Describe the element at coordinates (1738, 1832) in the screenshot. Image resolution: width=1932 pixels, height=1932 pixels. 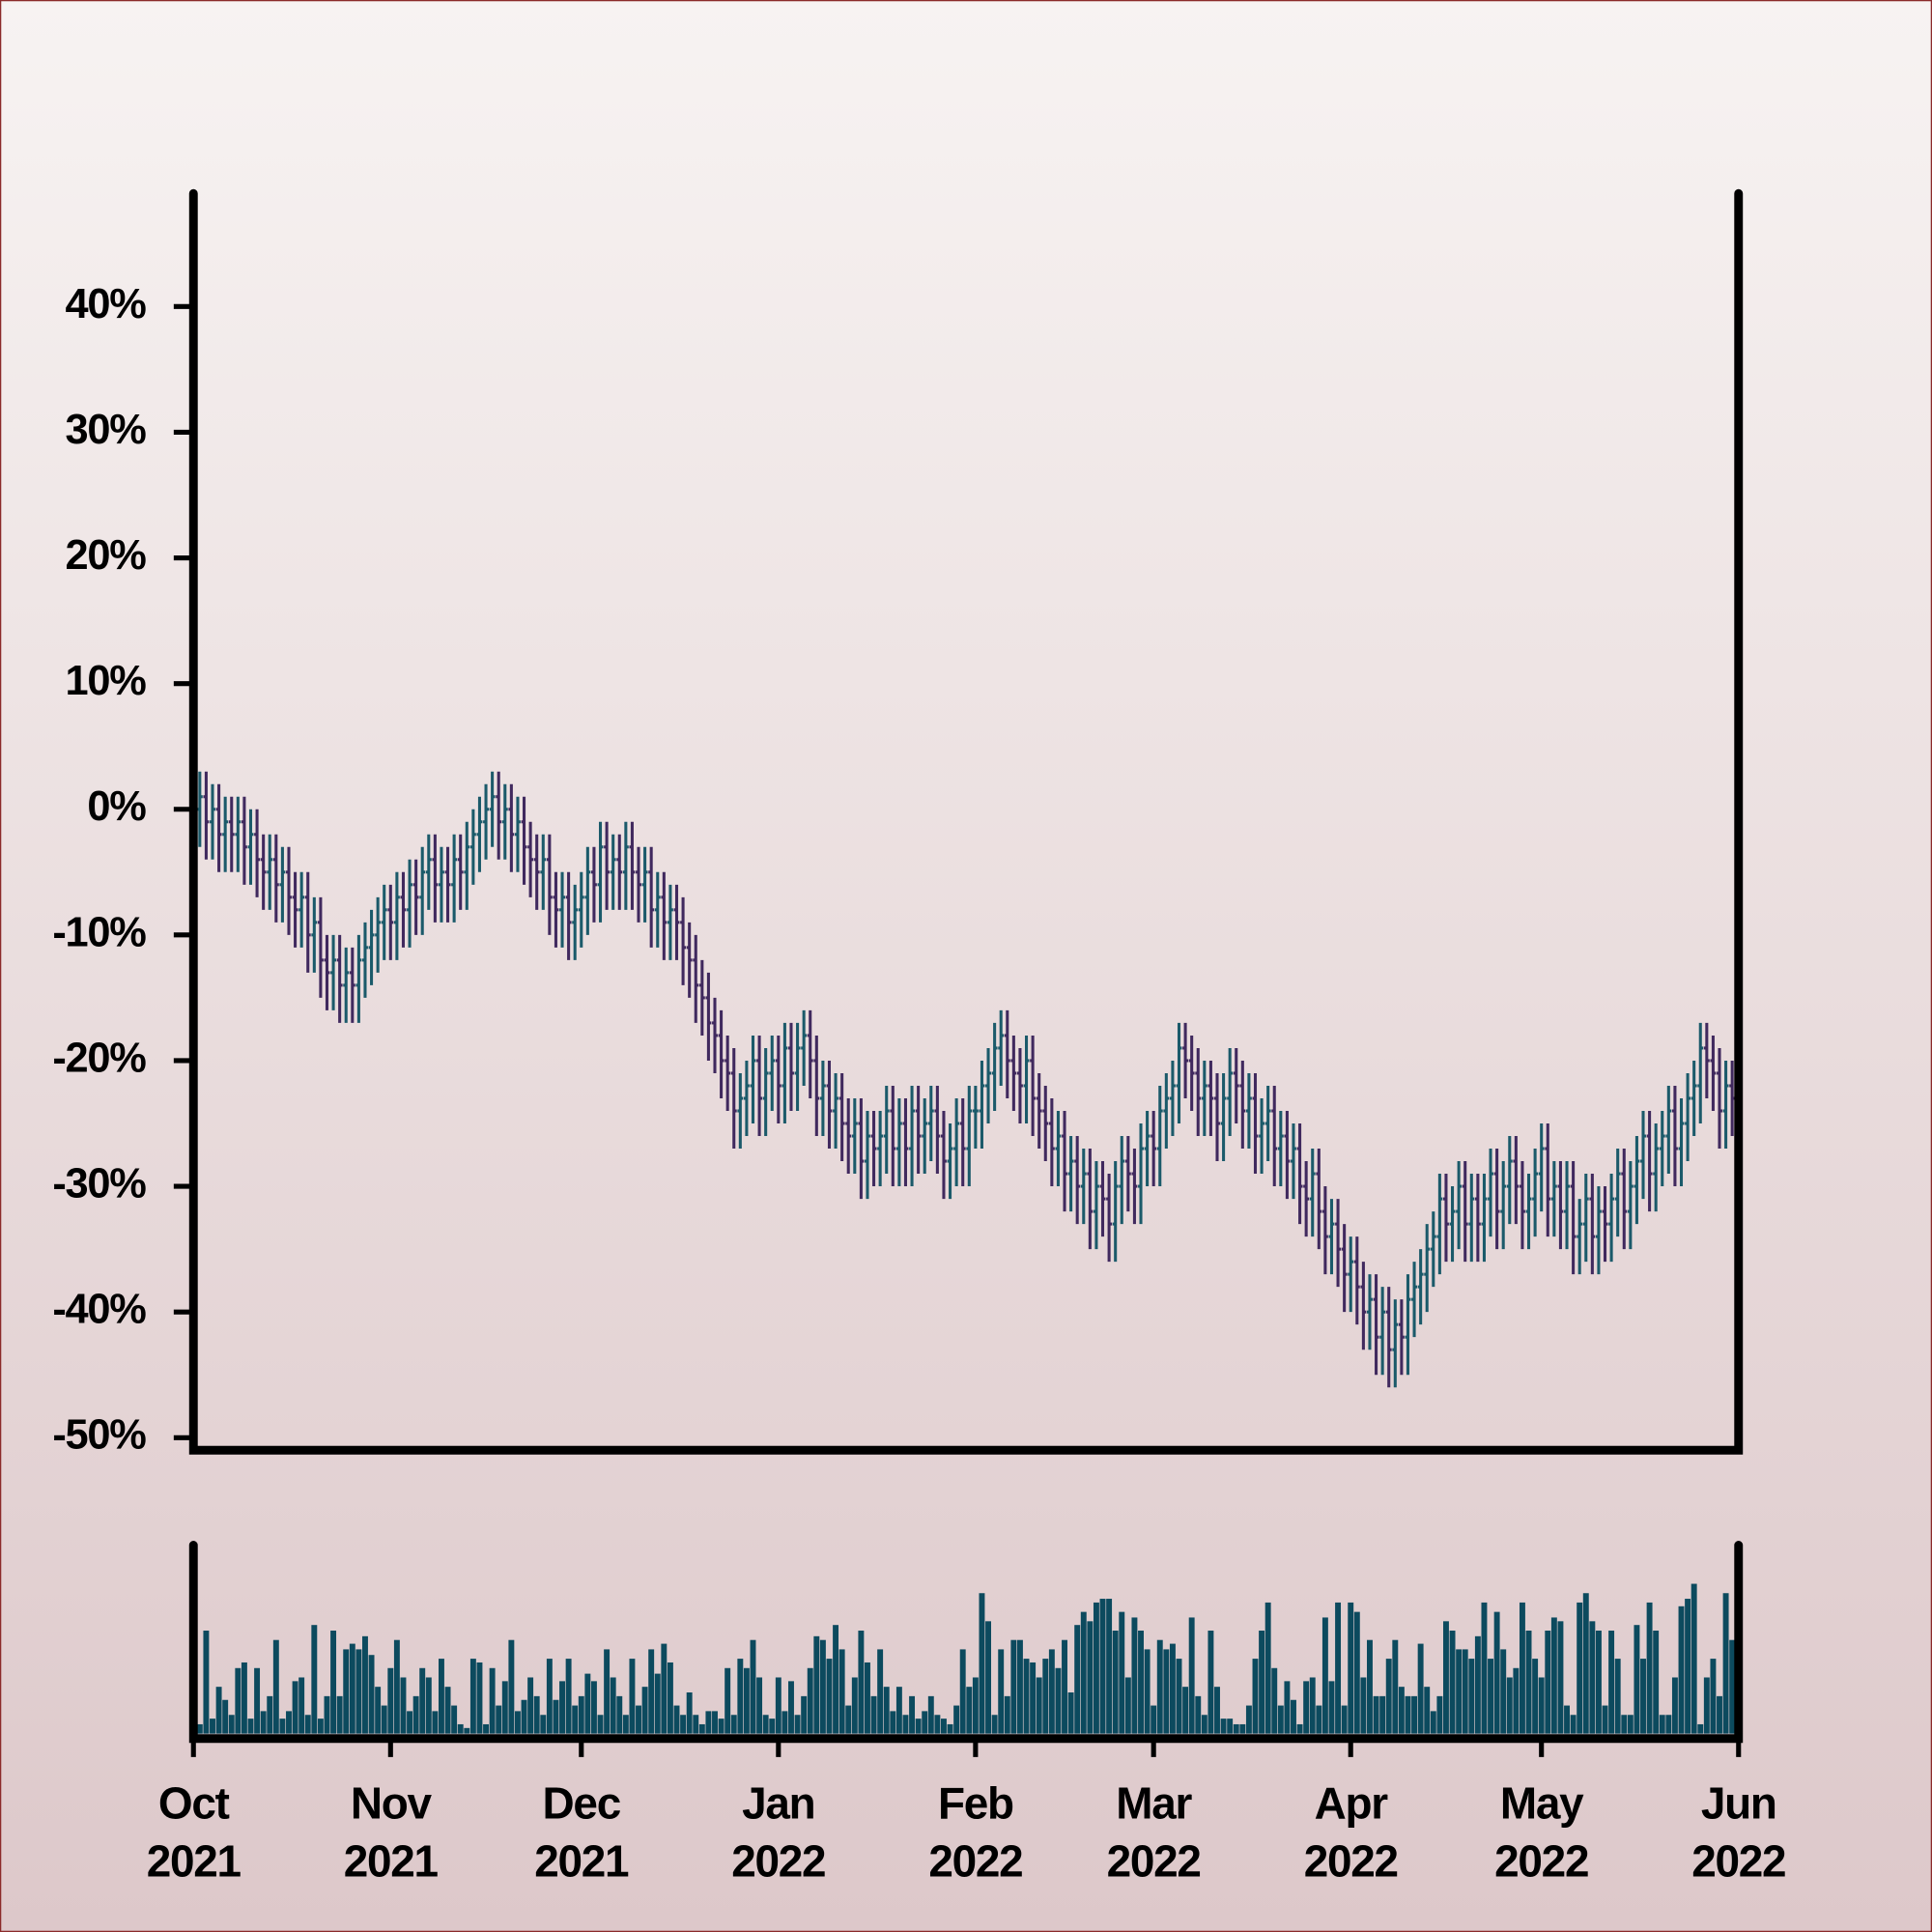
I see `x-tick-label-box: Jun 2022` at that location.